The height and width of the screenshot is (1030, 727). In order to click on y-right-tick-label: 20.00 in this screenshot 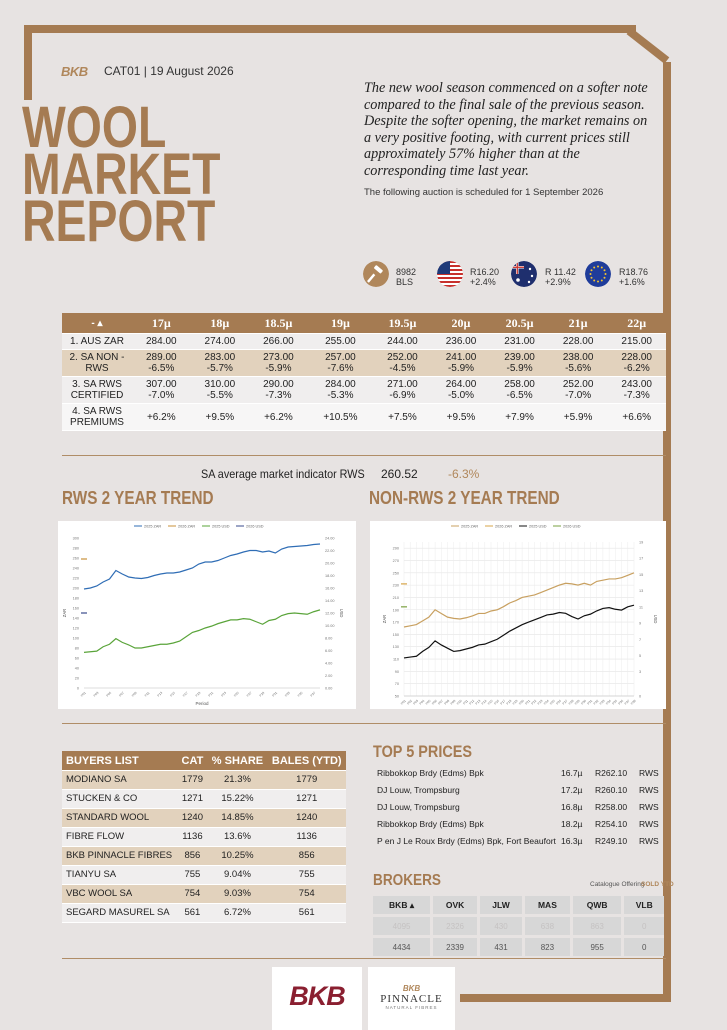, I will do `click(330, 564)`.